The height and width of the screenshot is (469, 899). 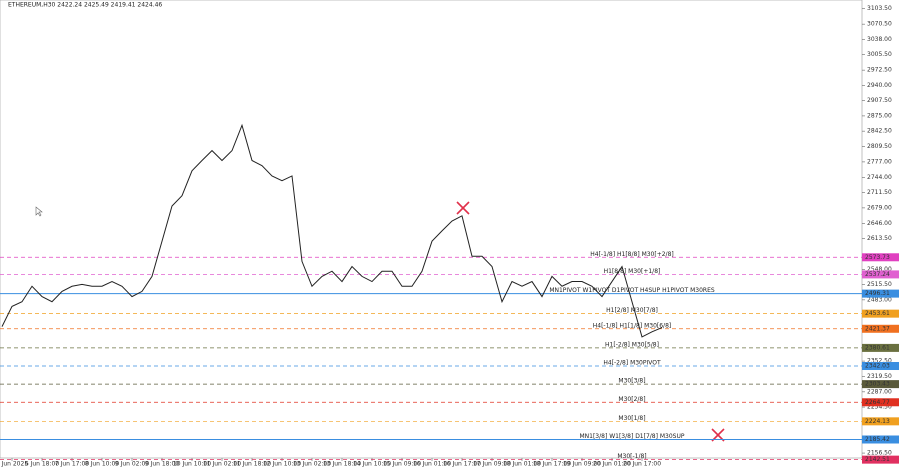 I want to click on x-tick-label: 8 Jun 10:00, so click(x=102, y=464).